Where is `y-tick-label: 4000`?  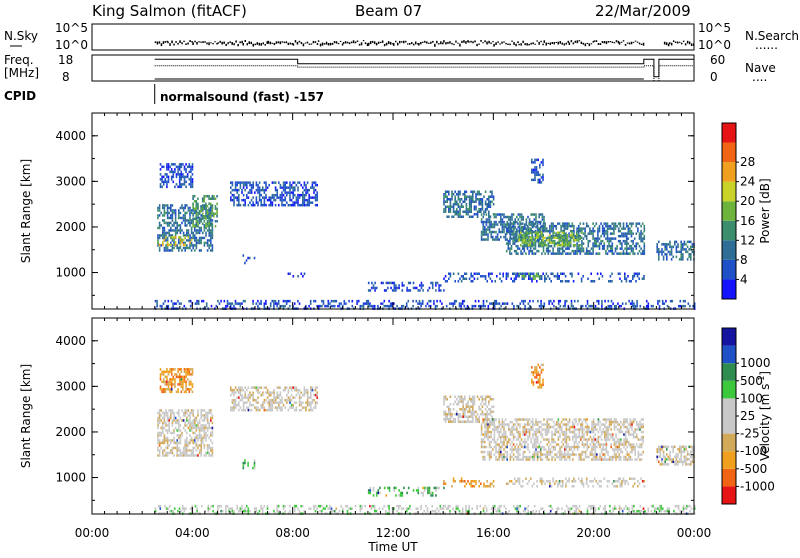 y-tick-label: 4000 is located at coordinates (70, 136).